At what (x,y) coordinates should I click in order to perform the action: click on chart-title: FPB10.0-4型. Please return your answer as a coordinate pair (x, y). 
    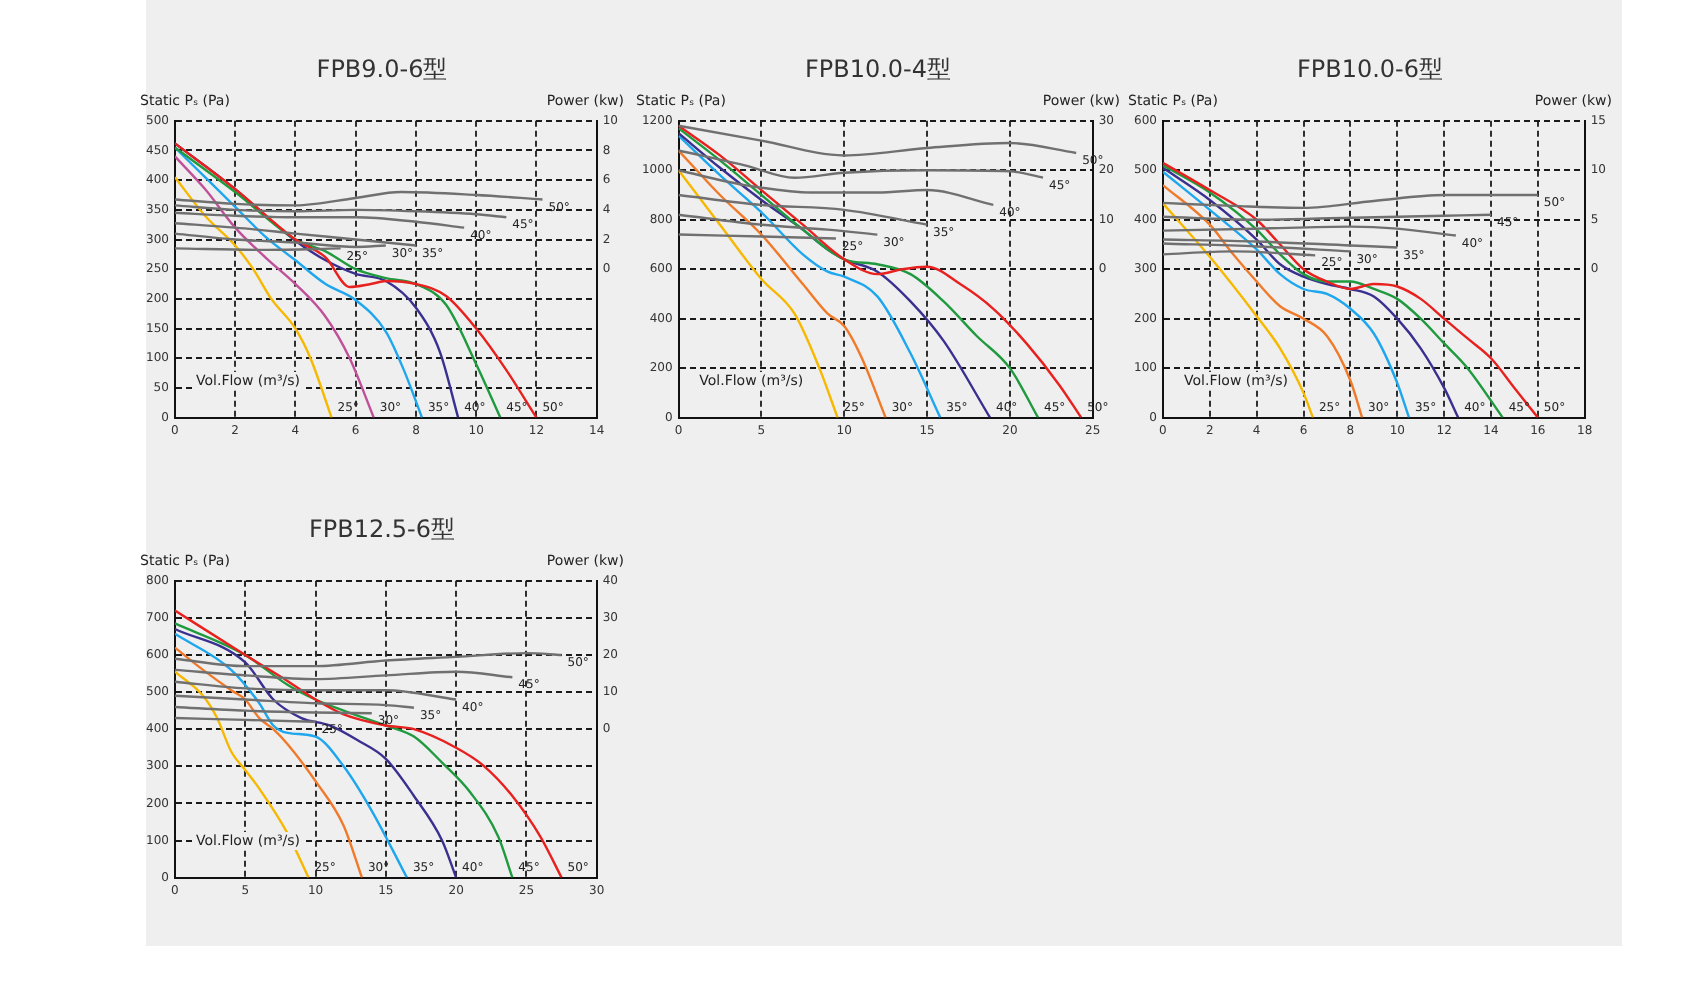
    Looking at the image, I should click on (878, 68).